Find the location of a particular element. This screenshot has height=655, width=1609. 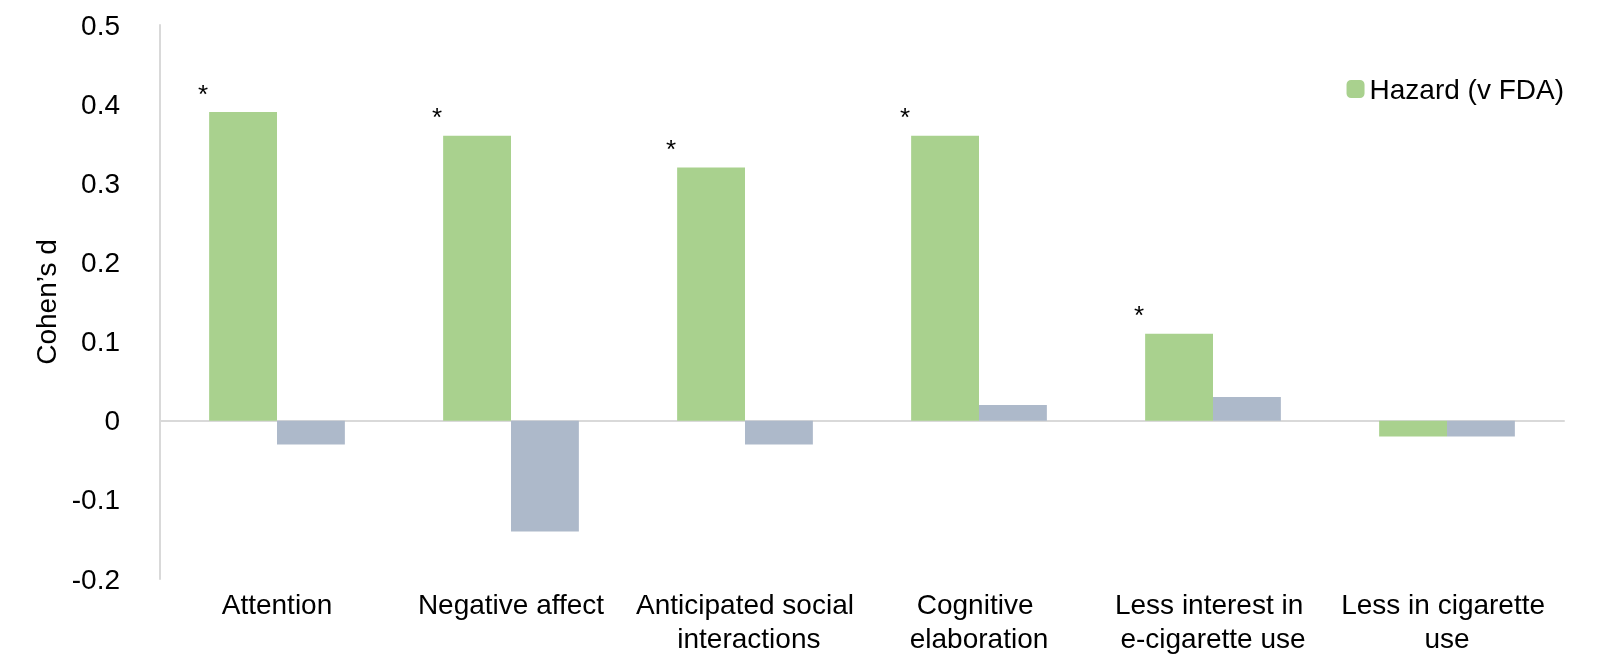

x-tick-label: Less interest in e-cigarette use is located at coordinates (1213, 621).